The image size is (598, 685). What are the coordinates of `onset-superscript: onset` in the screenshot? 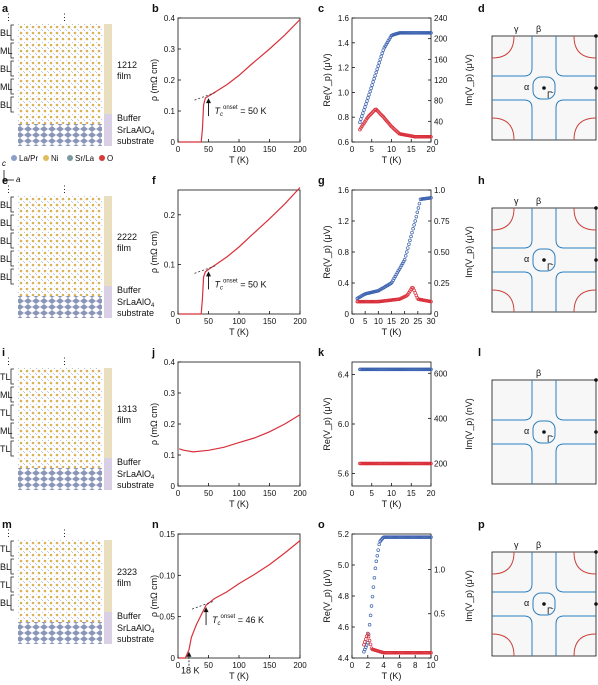 It's located at (230, 108).